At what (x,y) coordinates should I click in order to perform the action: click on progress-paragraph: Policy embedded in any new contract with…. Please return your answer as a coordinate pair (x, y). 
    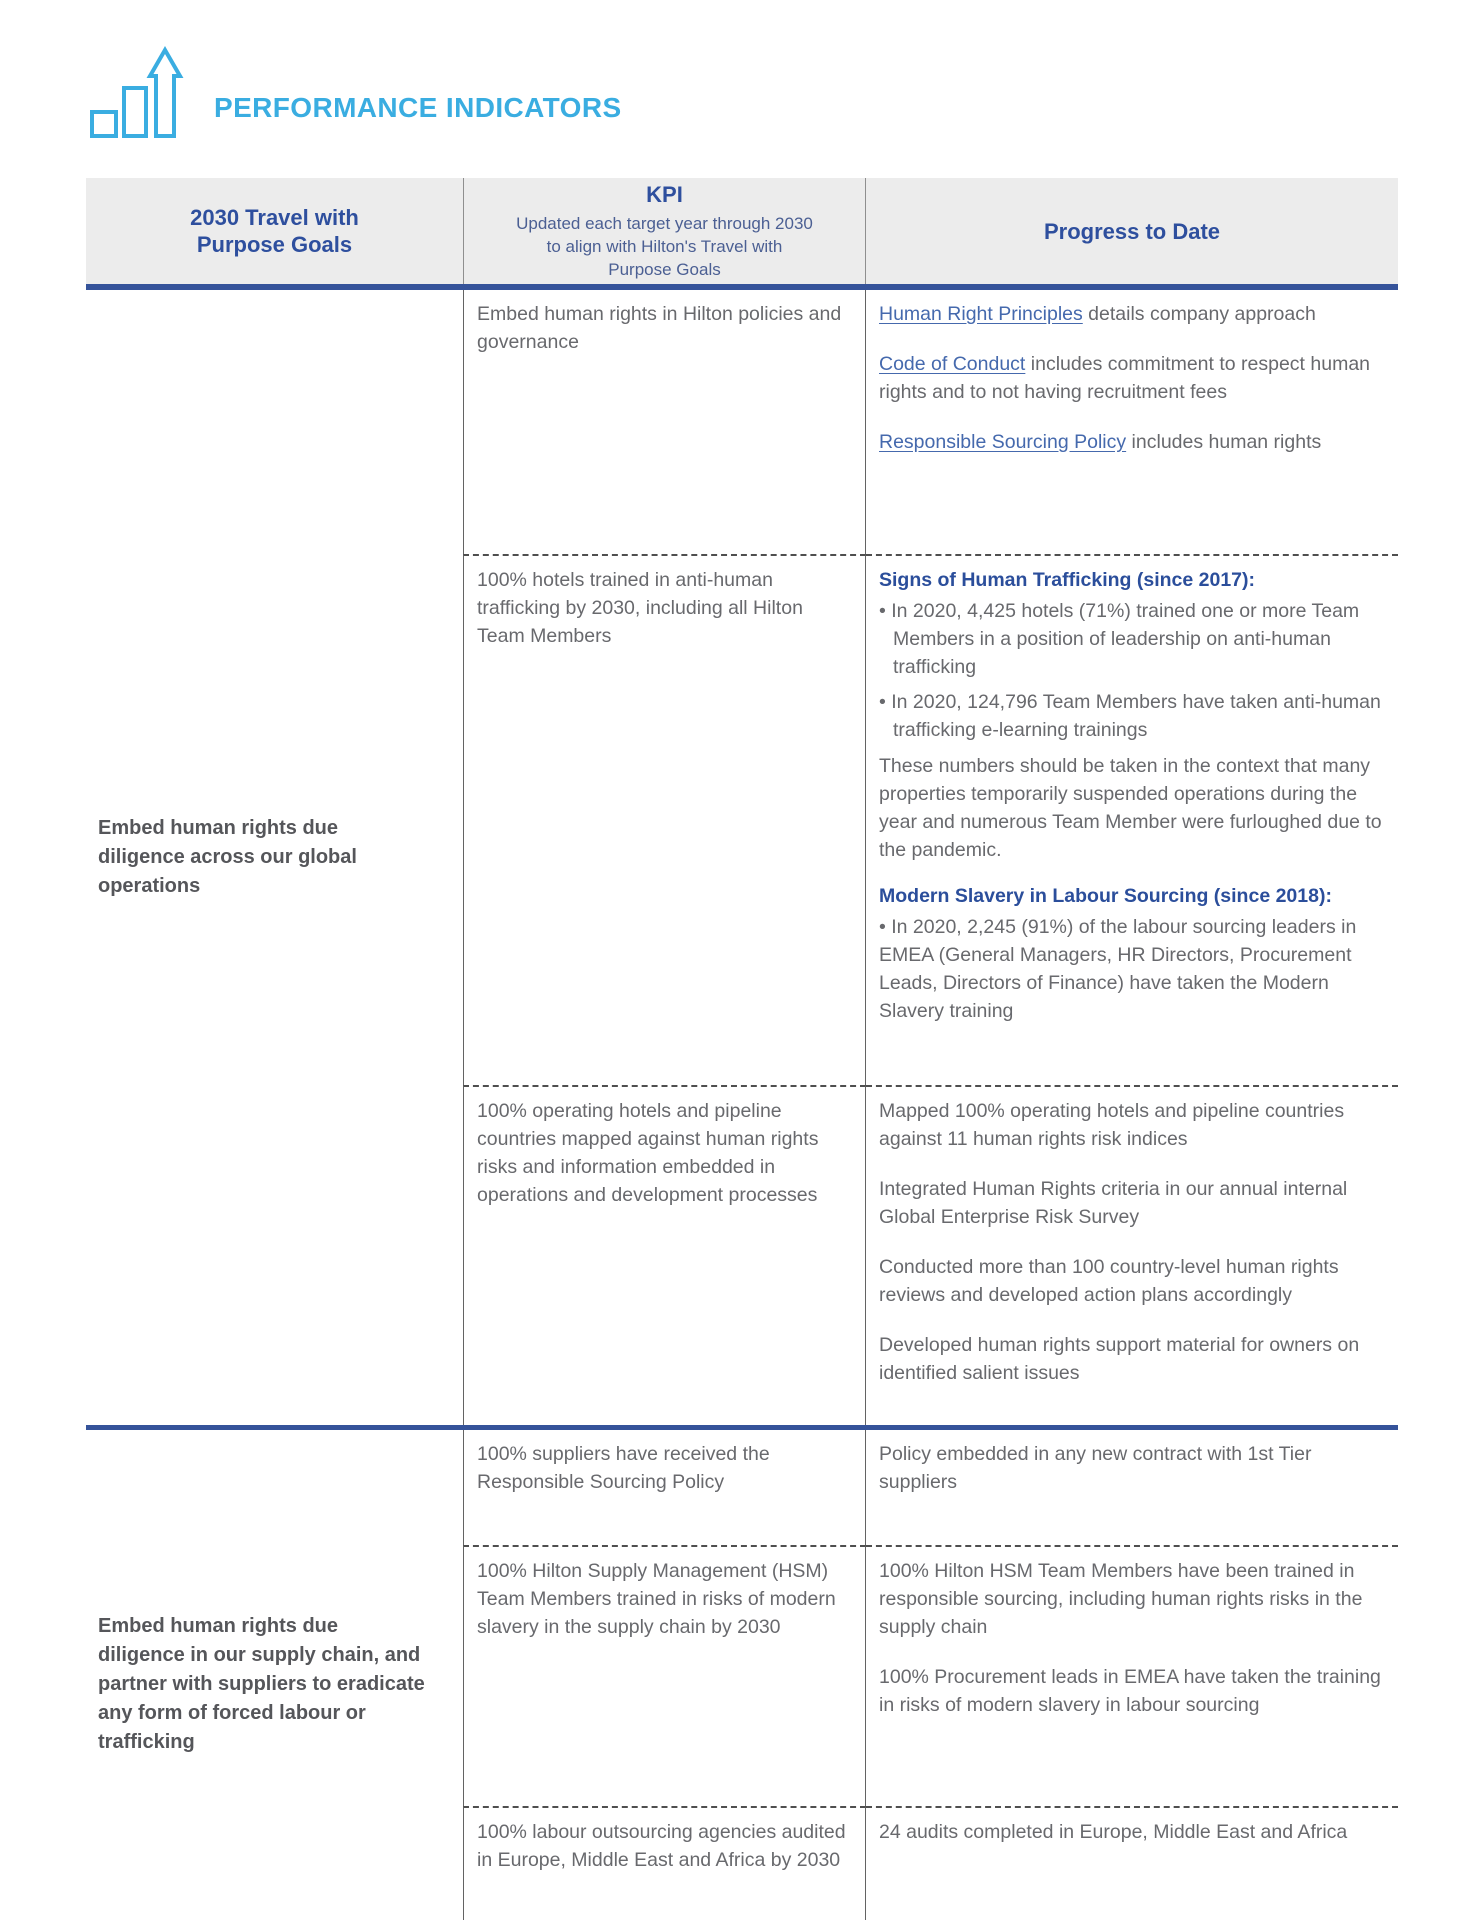
    Looking at the image, I should click on (1095, 1468).